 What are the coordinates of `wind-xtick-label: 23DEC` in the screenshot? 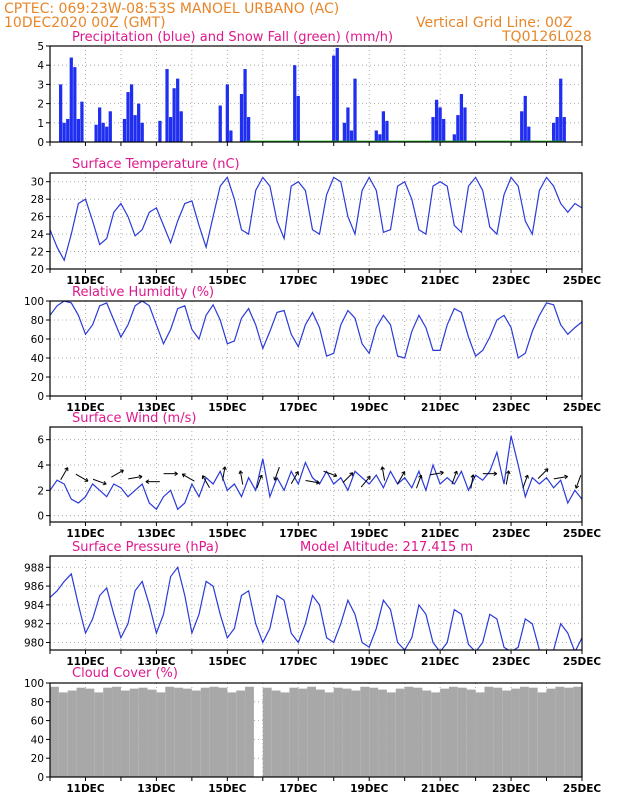 It's located at (511, 534).